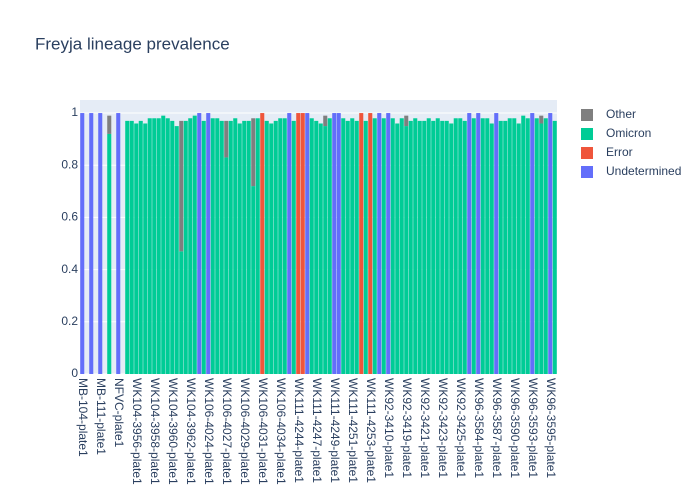 The width and height of the screenshot is (700, 500). Describe the element at coordinates (389, 428) in the screenshot. I see `x-tick-label: WK92-3410-plate1` at that location.